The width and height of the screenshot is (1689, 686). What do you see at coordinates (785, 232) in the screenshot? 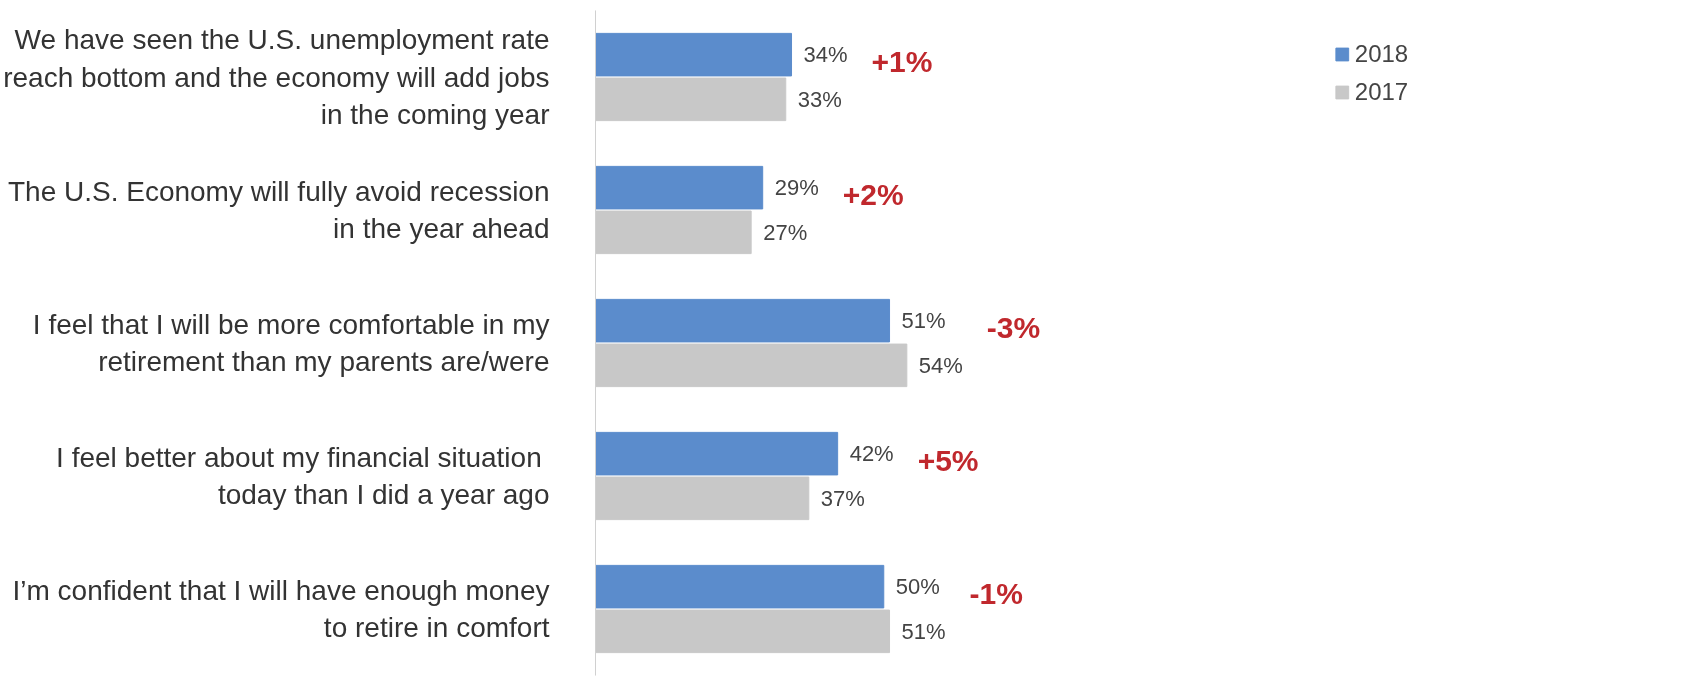
I see `data-label: 27%` at bounding box center [785, 232].